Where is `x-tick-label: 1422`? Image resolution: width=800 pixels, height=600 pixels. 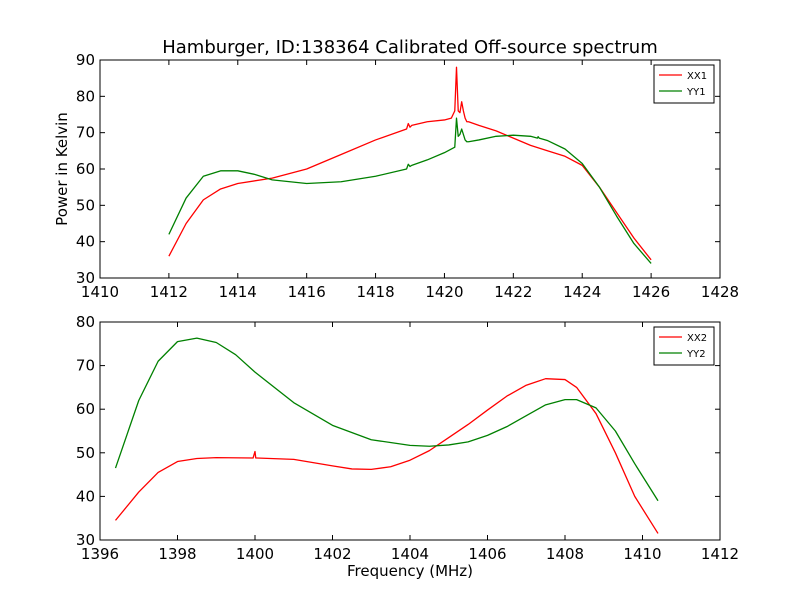 x-tick-label: 1422 is located at coordinates (513, 292).